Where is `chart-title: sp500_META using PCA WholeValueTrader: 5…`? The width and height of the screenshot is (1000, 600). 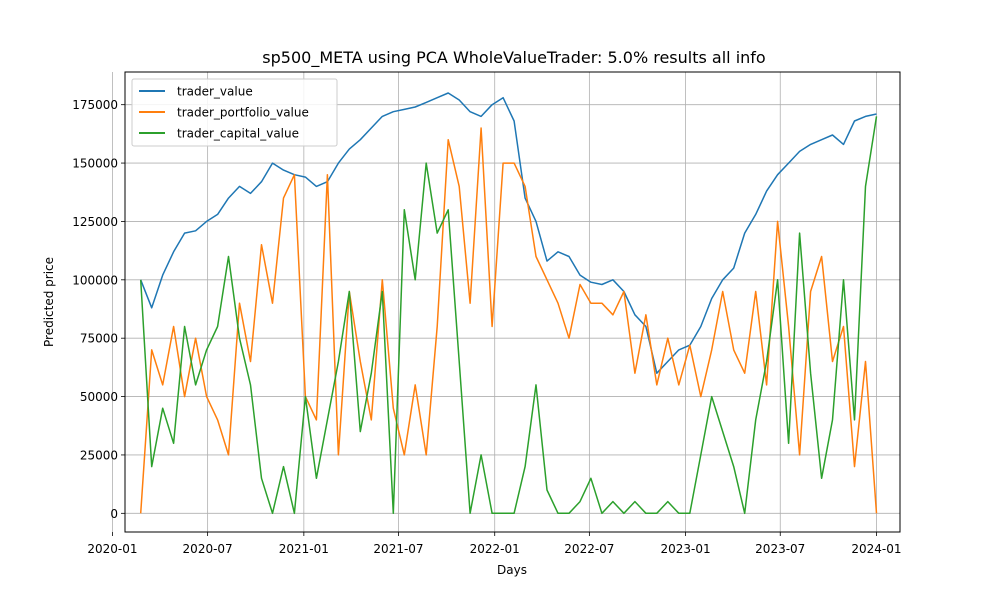
chart-title: sp500_META using PCA WholeValueTrader: 5… is located at coordinates (513, 58).